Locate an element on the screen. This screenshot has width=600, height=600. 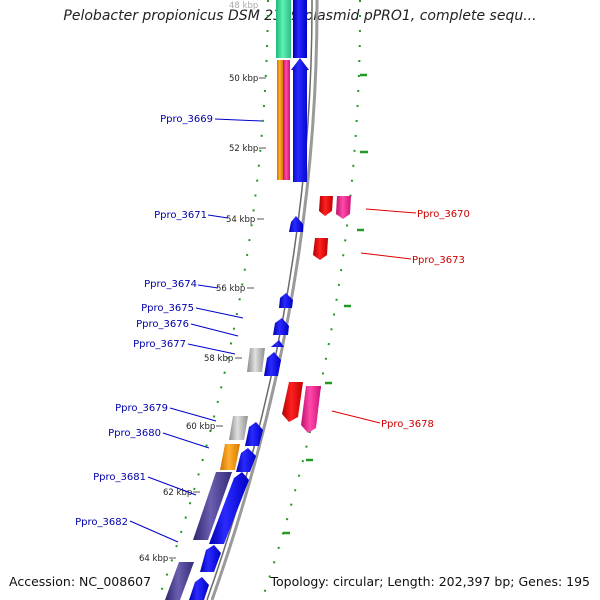
gene-label-ppro-3680: Ppro_3680 is located at coordinates (134, 433).